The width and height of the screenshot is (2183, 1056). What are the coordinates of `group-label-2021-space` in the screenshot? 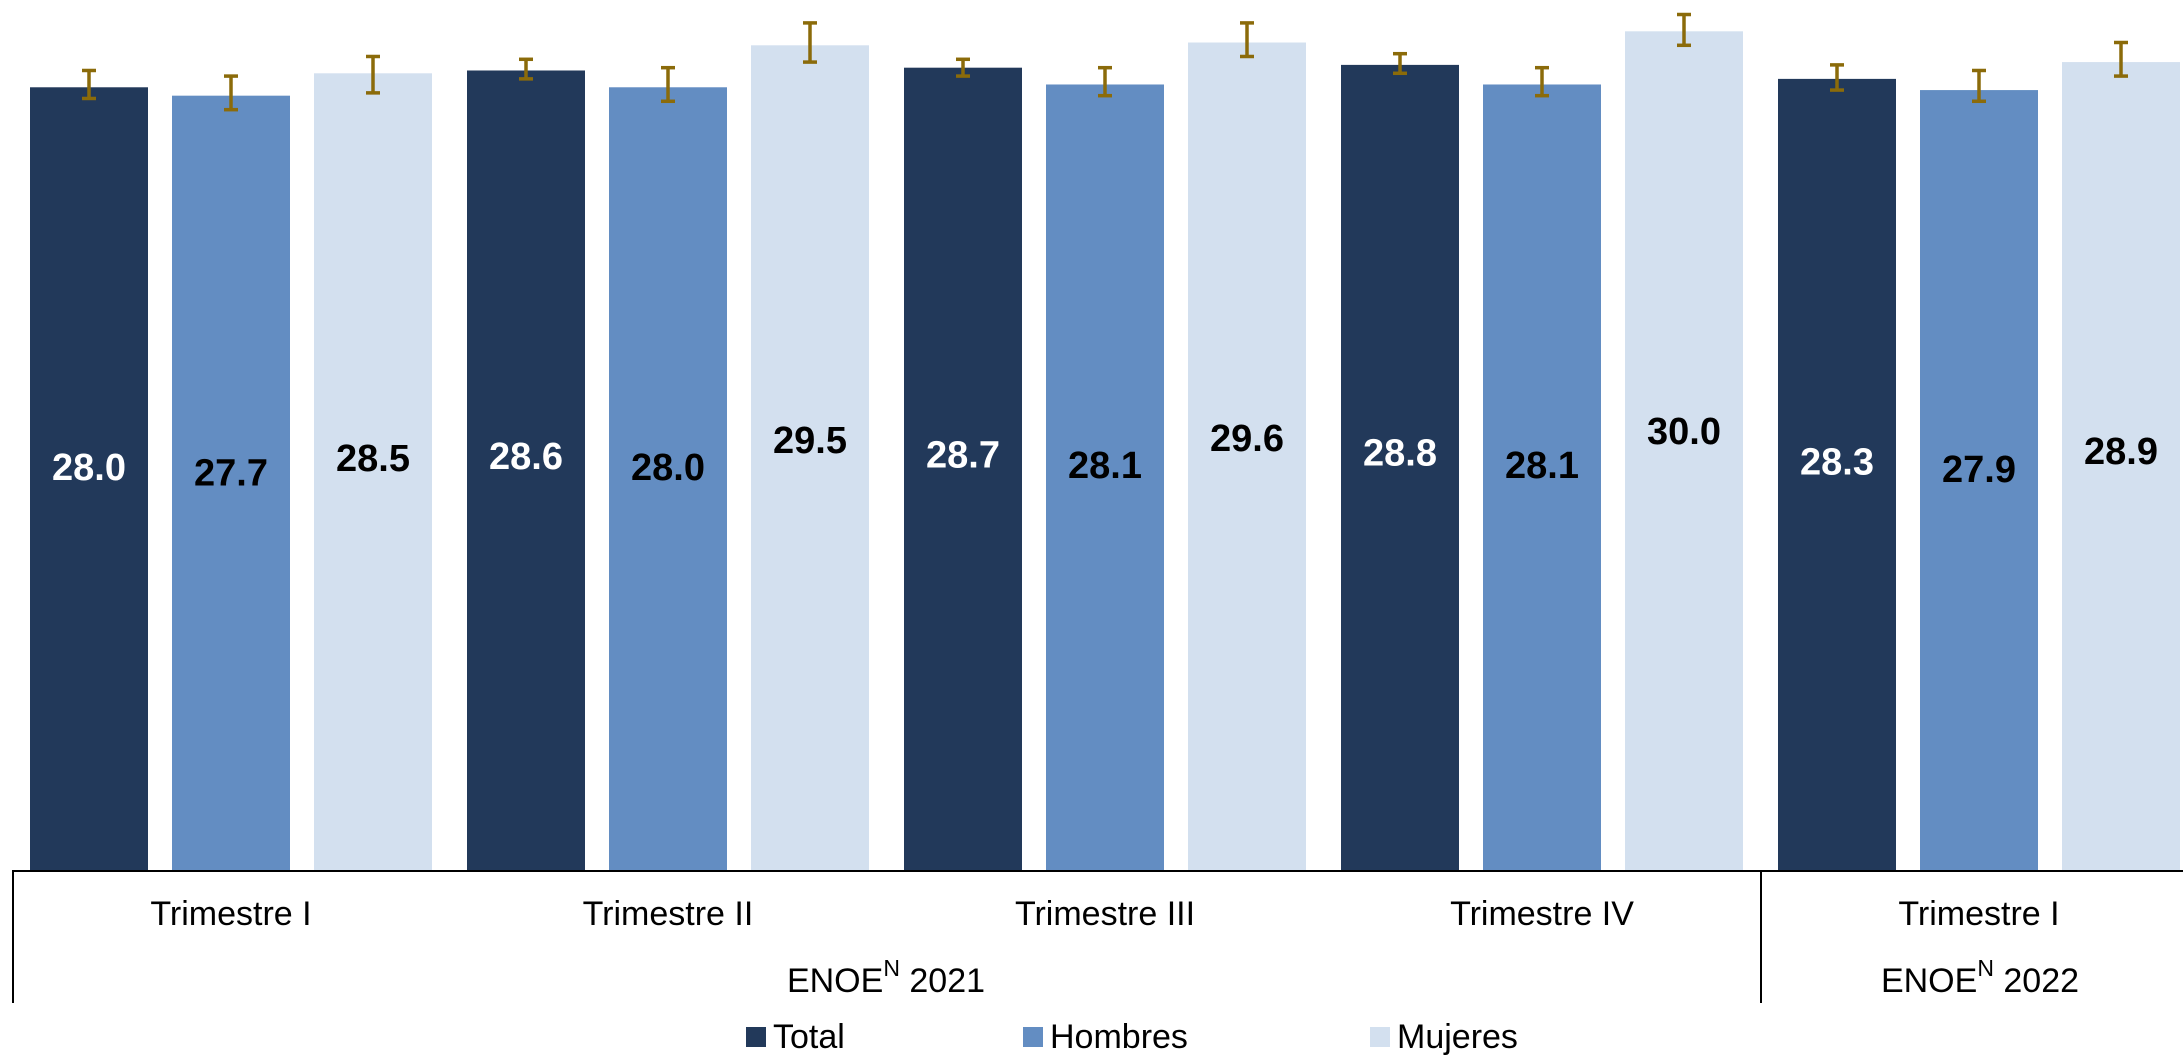 It's located at (904, 981).